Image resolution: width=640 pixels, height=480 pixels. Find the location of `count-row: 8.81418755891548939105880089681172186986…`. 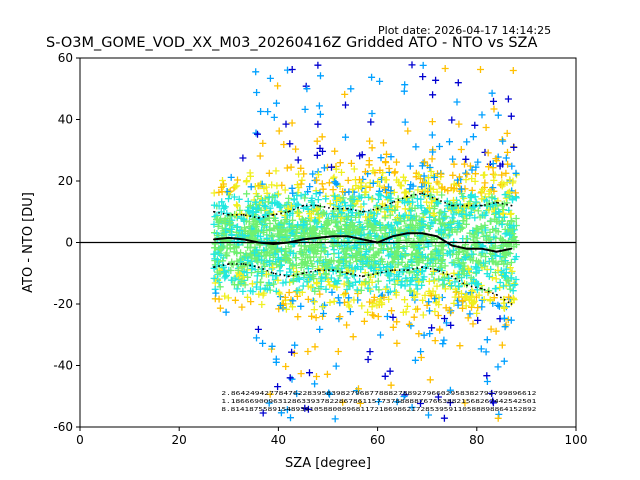

count-row: 8.81418755891548939105880089681172186986… is located at coordinates (378, 410).